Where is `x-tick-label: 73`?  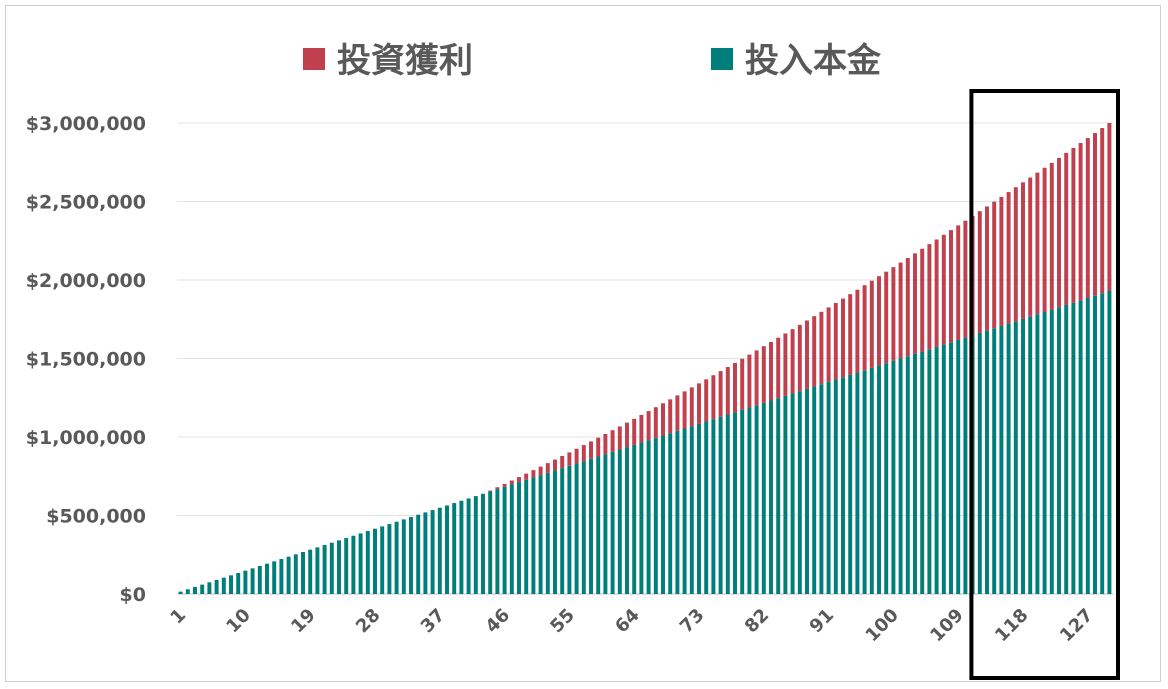
x-tick-label: 73 is located at coordinates (692, 621).